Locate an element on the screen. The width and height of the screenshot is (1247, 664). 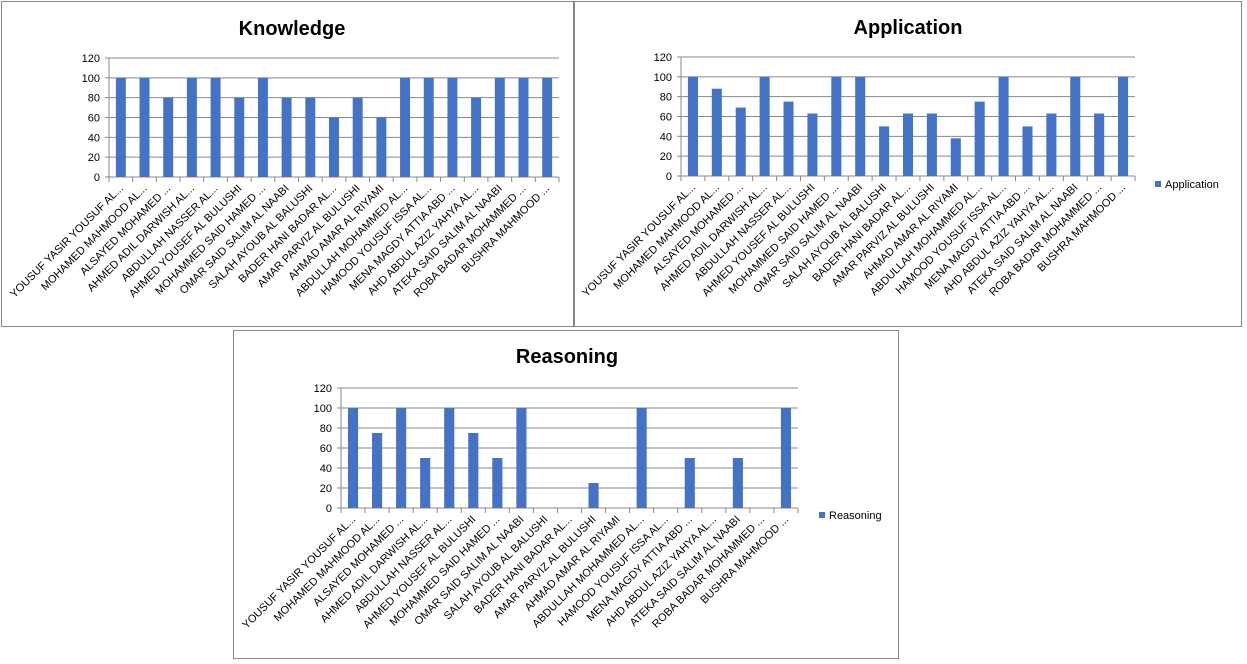
legend-label: Reasoning is located at coordinates (855, 516).